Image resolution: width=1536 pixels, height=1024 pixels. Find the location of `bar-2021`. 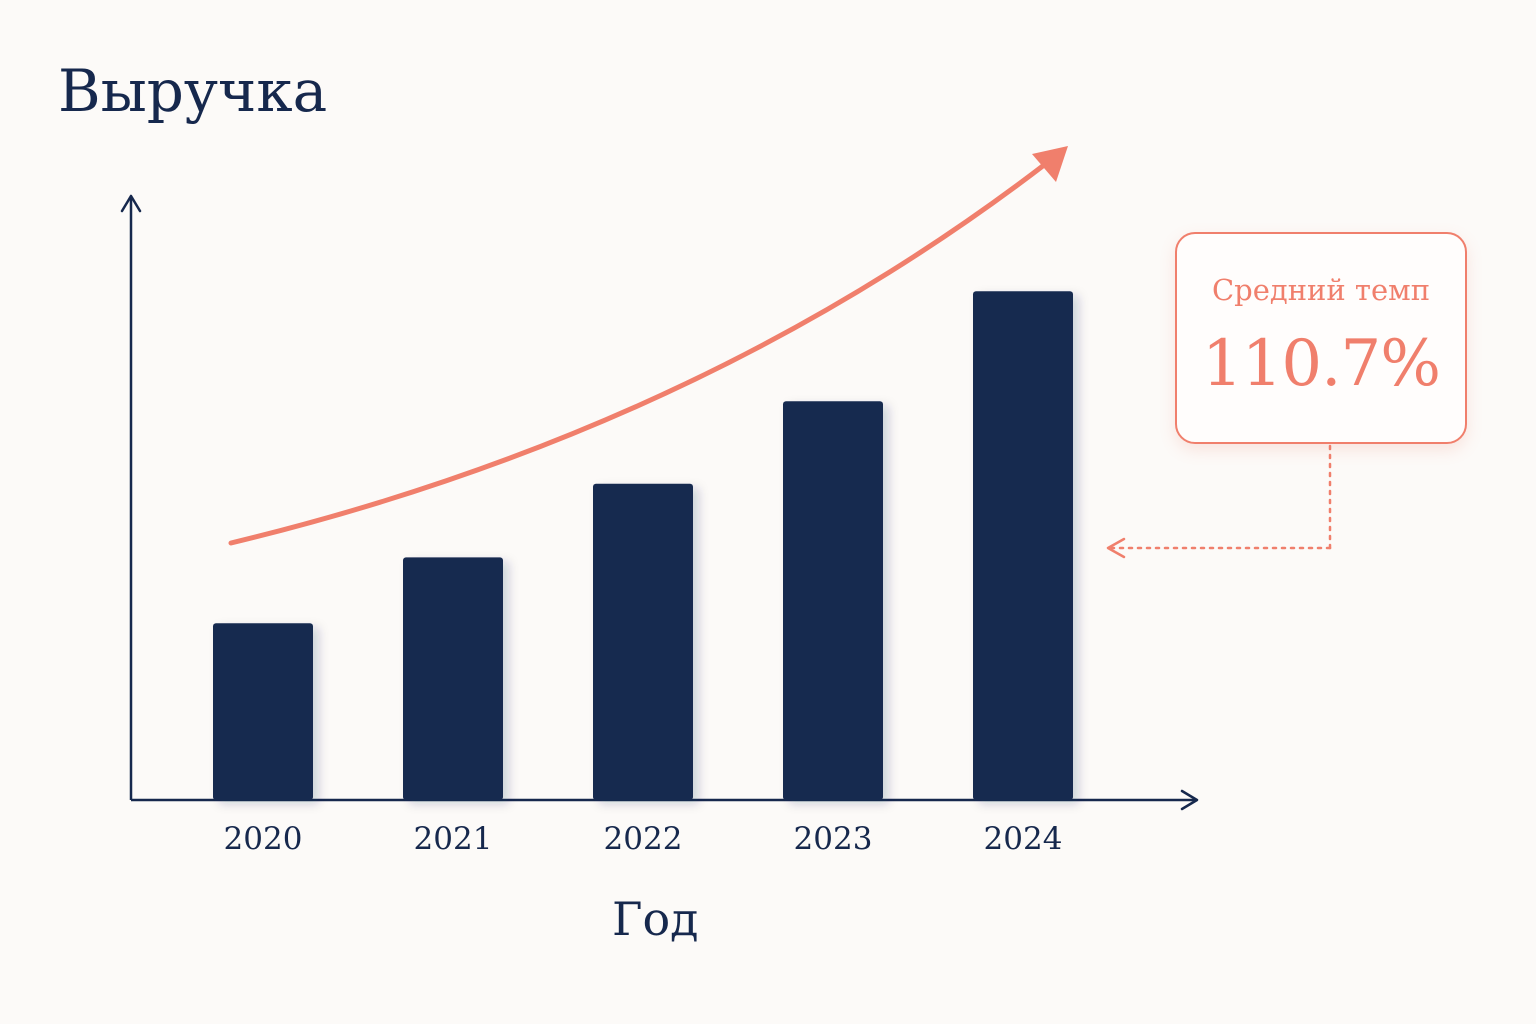

bar-2021 is located at coordinates (453, 678).